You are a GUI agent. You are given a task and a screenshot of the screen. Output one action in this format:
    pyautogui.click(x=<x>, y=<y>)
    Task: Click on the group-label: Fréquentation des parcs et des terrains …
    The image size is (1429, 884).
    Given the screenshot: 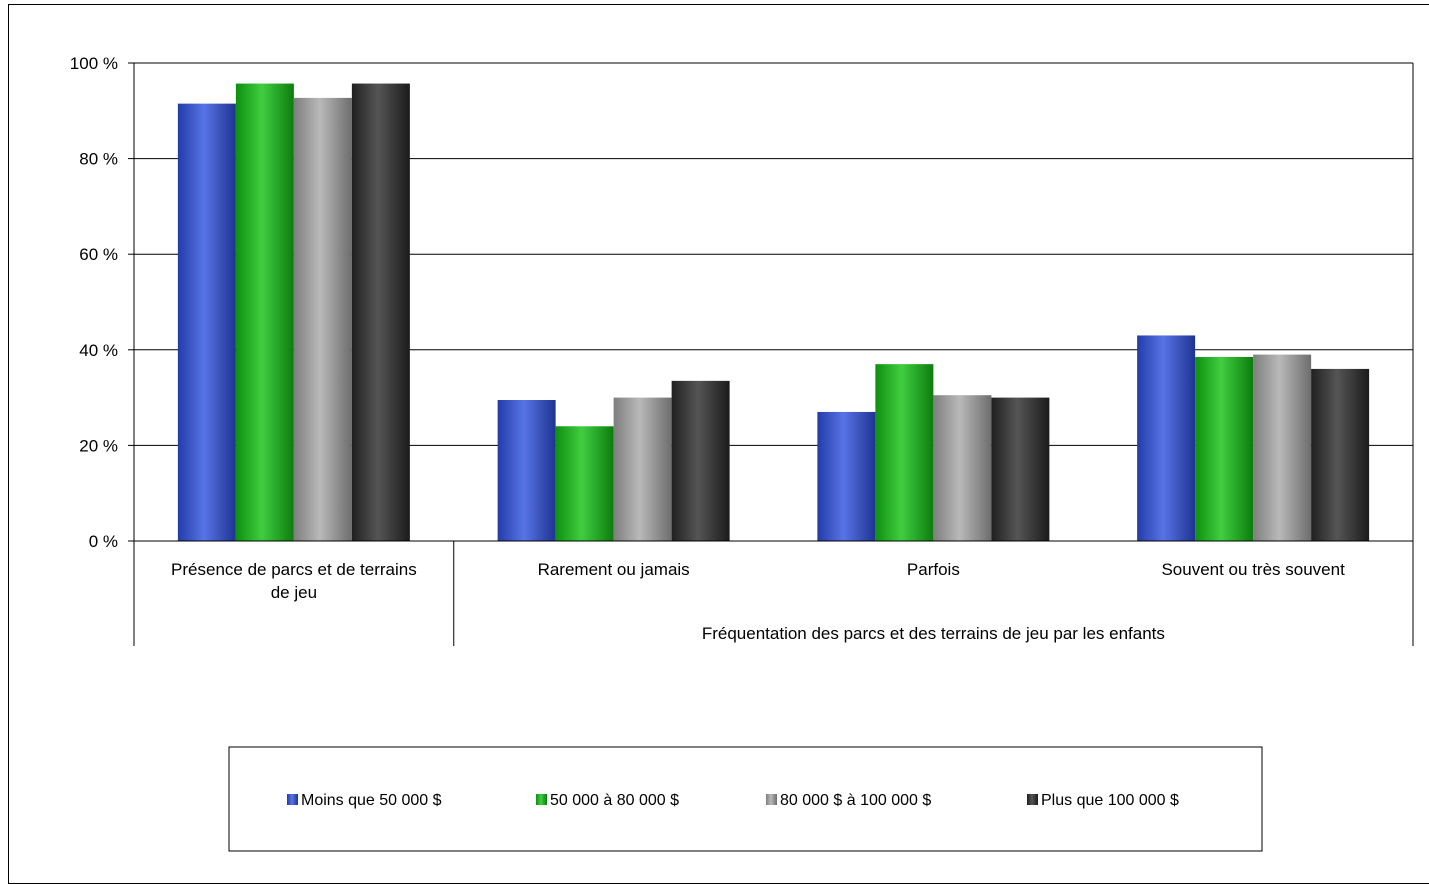 What is the action you would take?
    pyautogui.click(x=933, y=633)
    